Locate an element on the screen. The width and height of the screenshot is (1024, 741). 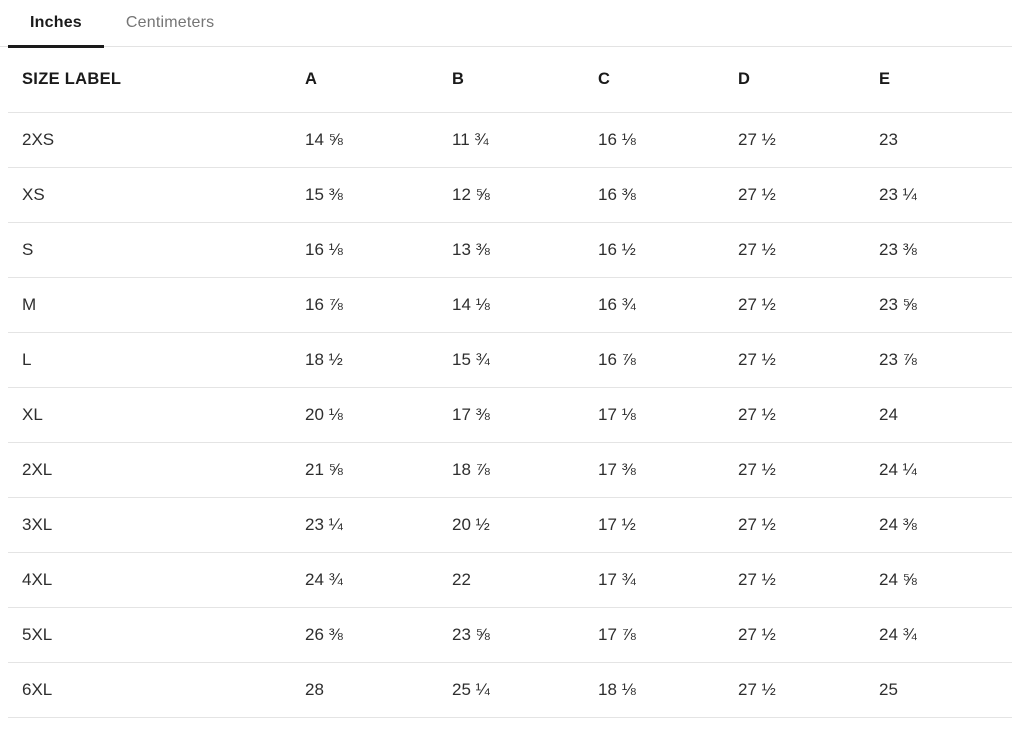
measurement-cell: 24 ⅜ is located at coordinates (945, 525).